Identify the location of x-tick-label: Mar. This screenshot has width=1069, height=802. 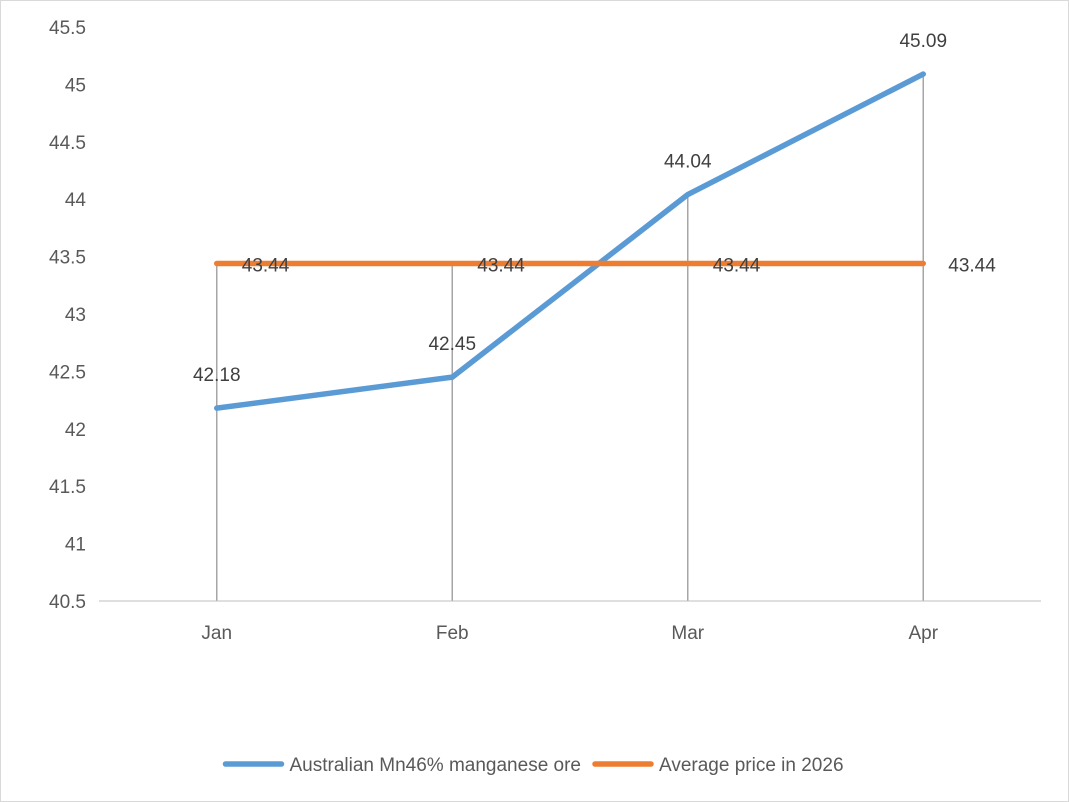
(687, 633).